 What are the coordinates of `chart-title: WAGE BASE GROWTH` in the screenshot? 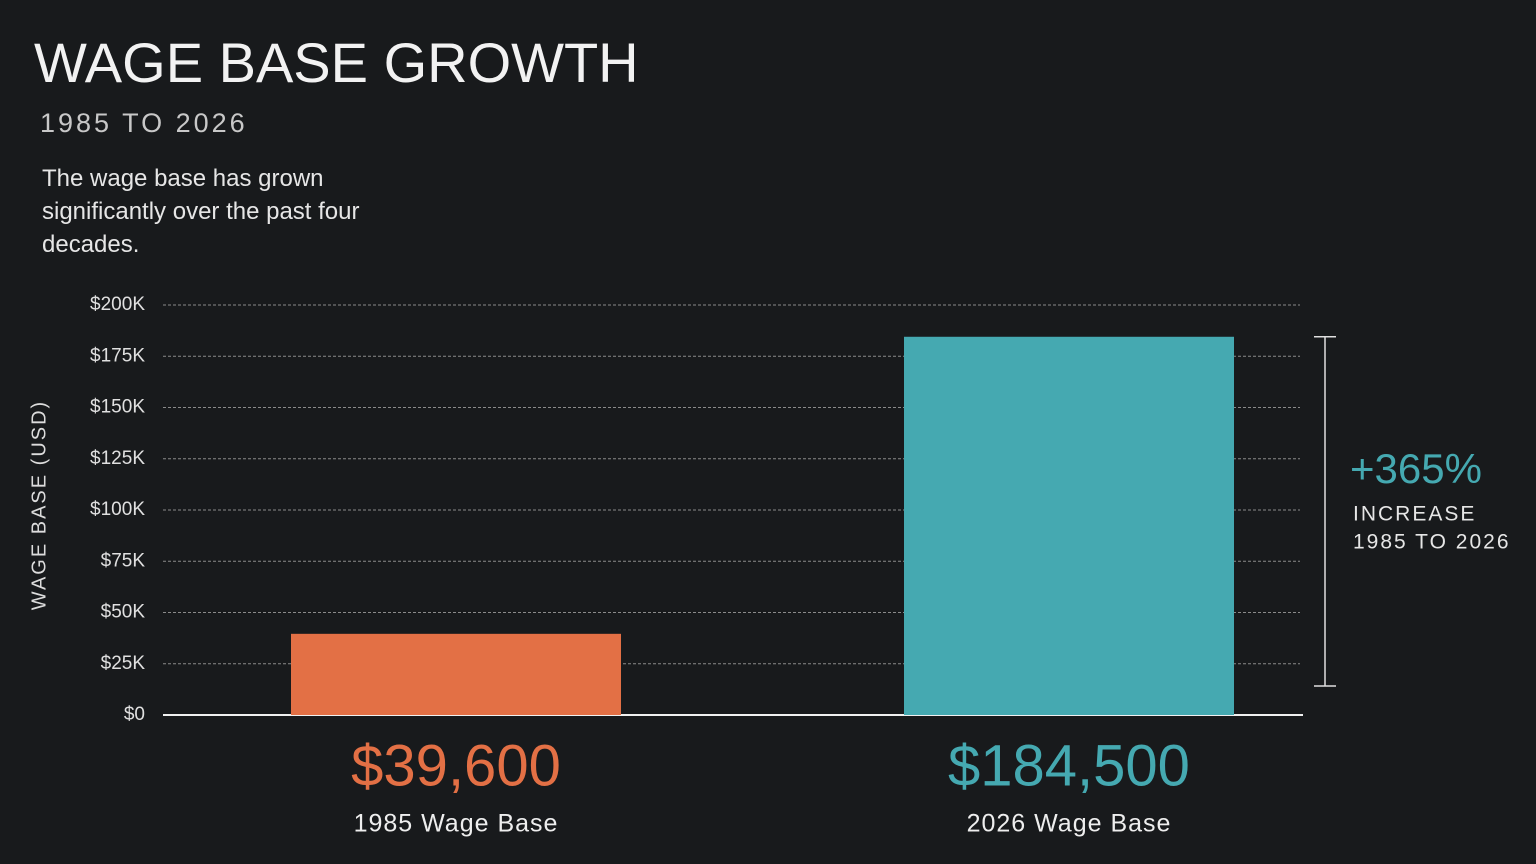 It's located at (336, 62).